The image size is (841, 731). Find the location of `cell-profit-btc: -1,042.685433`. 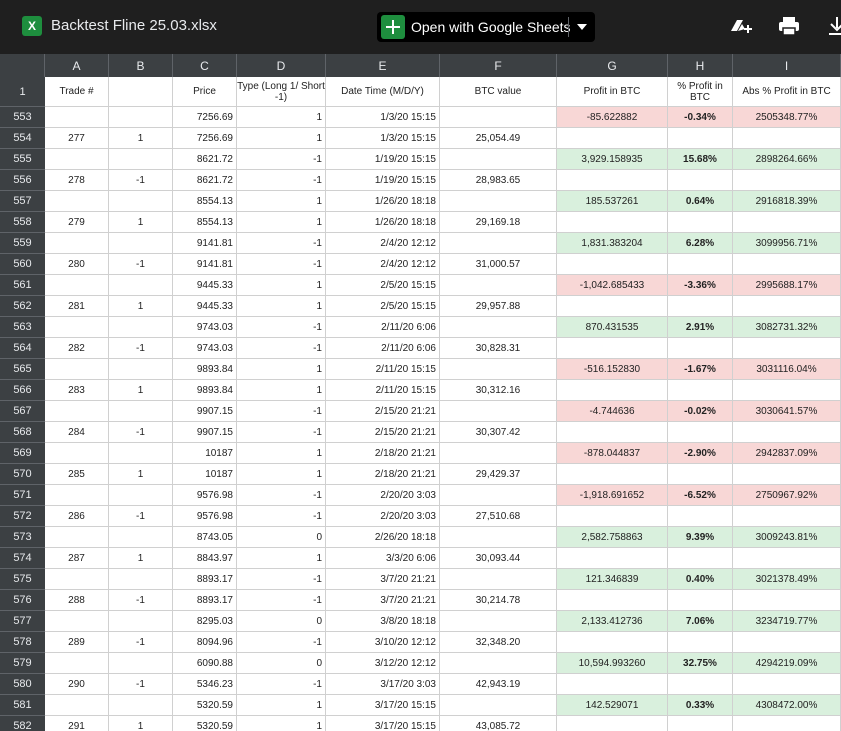

cell-profit-btc: -1,042.685433 is located at coordinates (612, 285).